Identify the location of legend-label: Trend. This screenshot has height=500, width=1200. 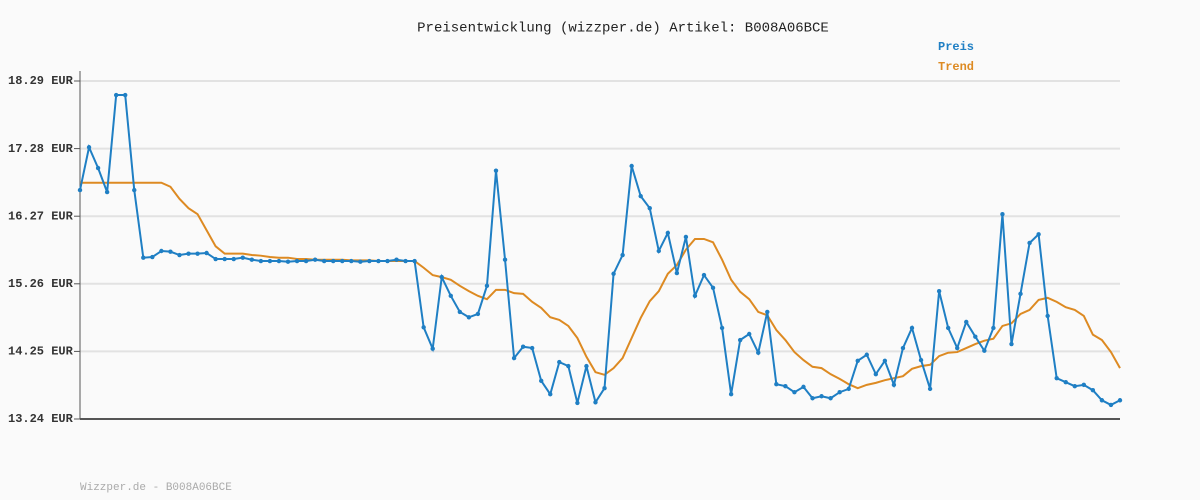
(956, 67).